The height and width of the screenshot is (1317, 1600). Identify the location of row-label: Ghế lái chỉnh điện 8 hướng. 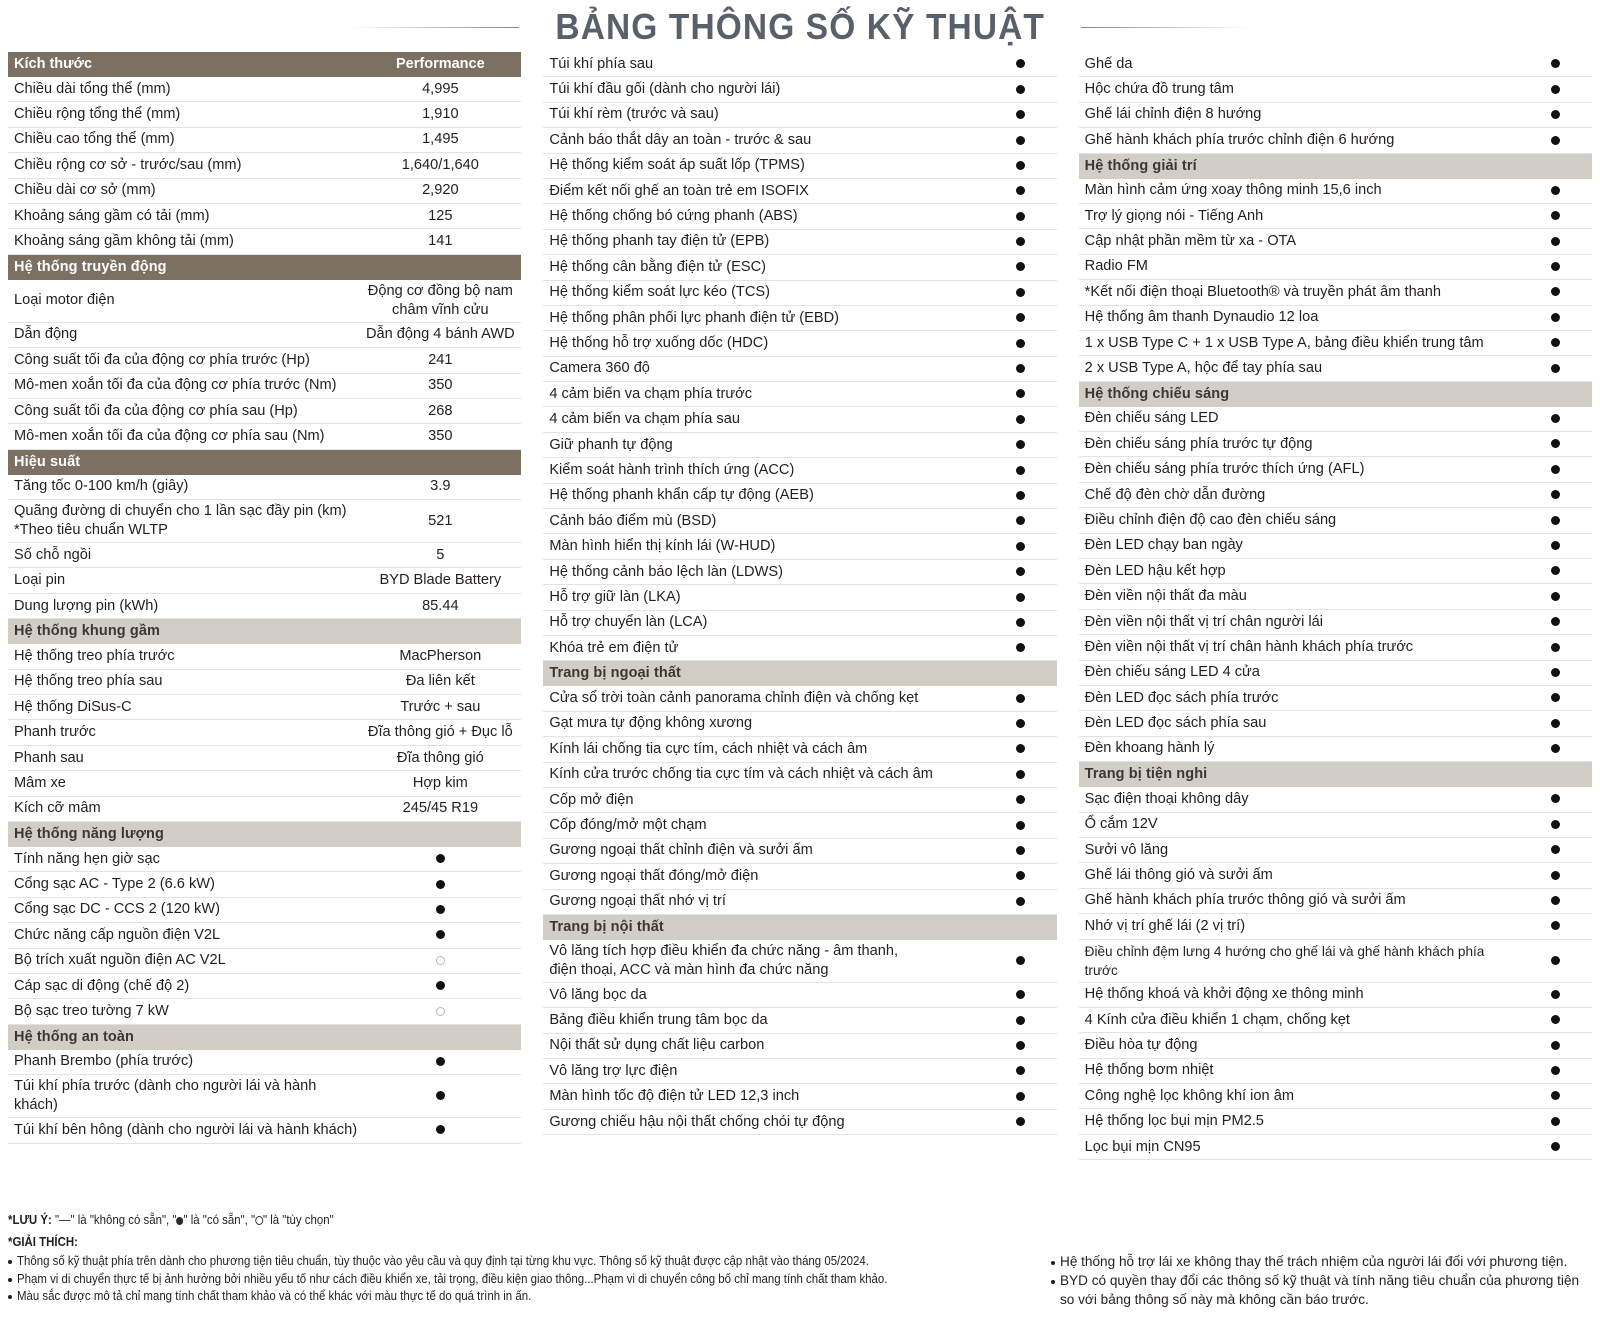
(1173, 114).